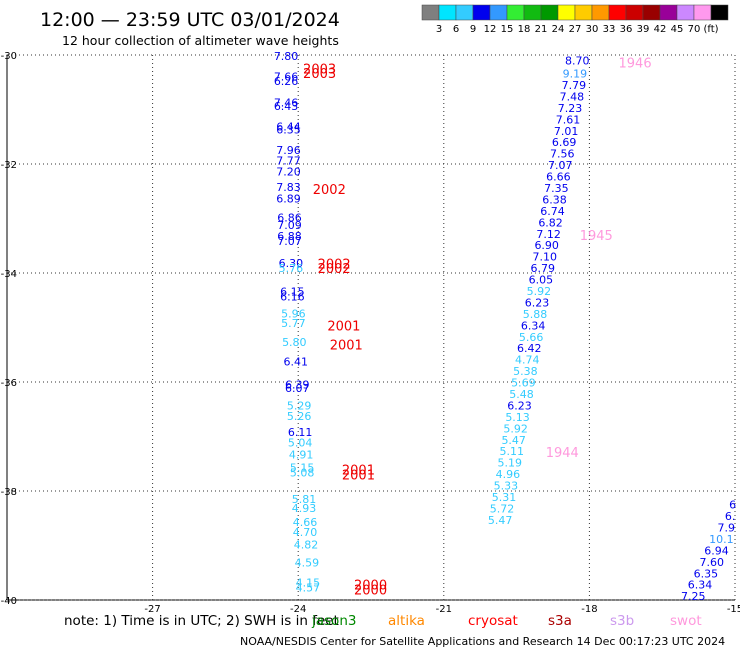 The height and width of the screenshot is (650, 740). What do you see at coordinates (301, 454) in the screenshot?
I see `wave-height-point: 4.91` at bounding box center [301, 454].